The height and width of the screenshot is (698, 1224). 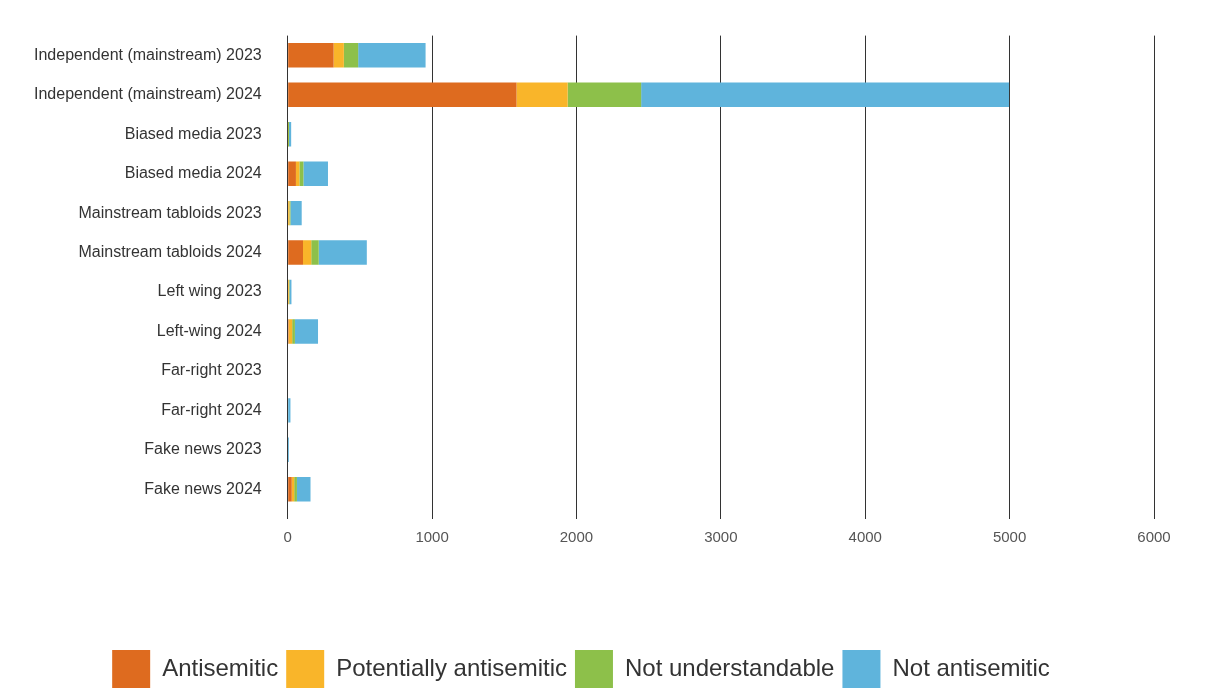 I want to click on x-tick-label: 0, so click(x=287, y=537).